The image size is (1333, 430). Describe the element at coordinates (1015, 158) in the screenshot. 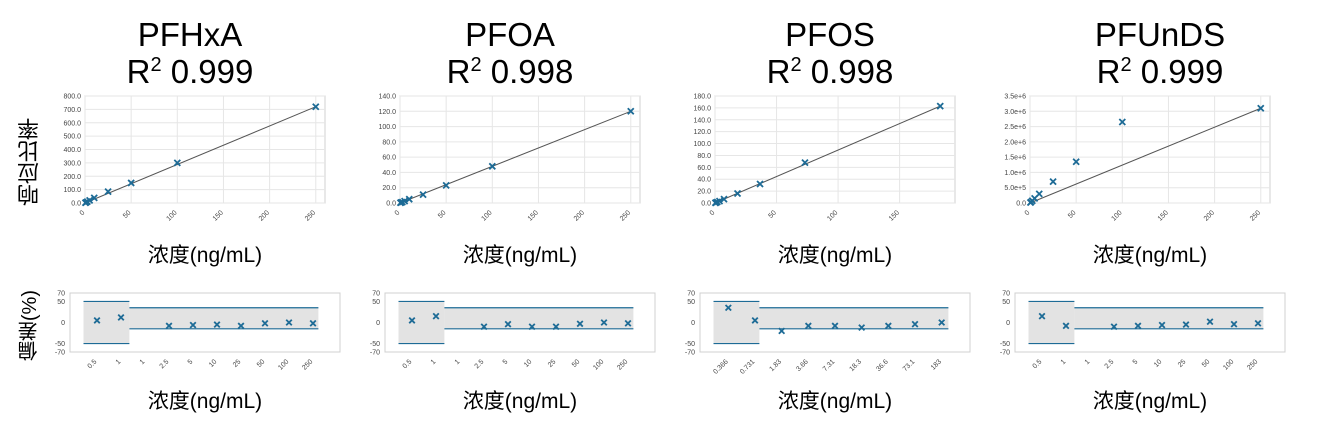

I see `y-tick-label: 1.5e+6` at that location.